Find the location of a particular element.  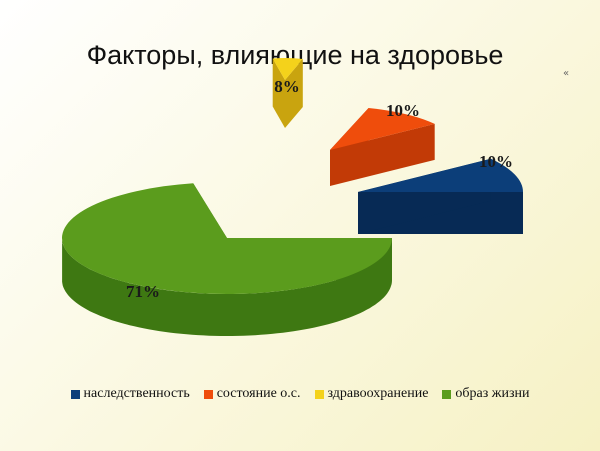

data-label-1: 10% is located at coordinates (496, 161).